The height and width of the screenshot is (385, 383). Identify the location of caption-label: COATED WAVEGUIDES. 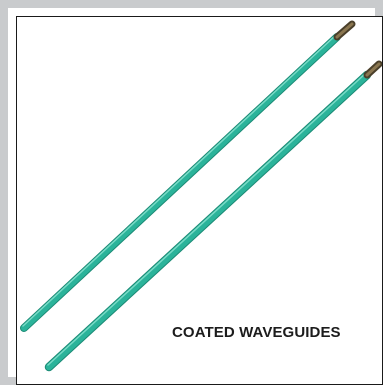
(256, 332).